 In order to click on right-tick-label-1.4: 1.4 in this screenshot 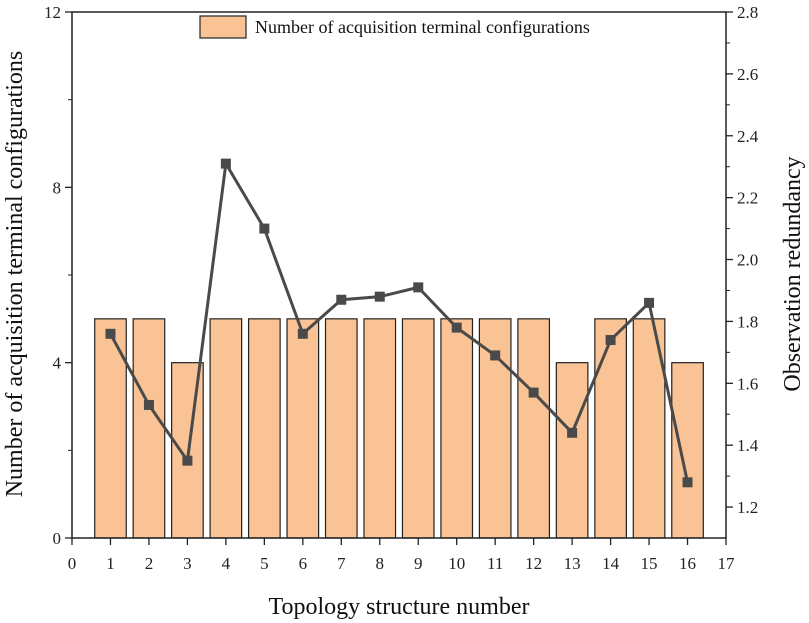, I will do `click(748, 445)`.